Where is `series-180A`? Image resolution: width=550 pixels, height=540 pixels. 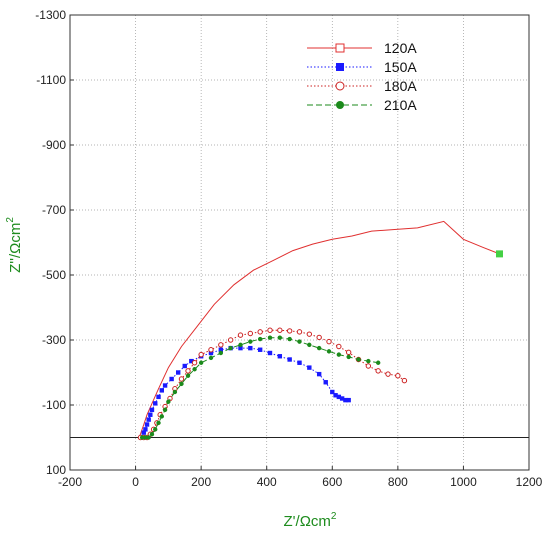
series-180A is located at coordinates (272, 384).